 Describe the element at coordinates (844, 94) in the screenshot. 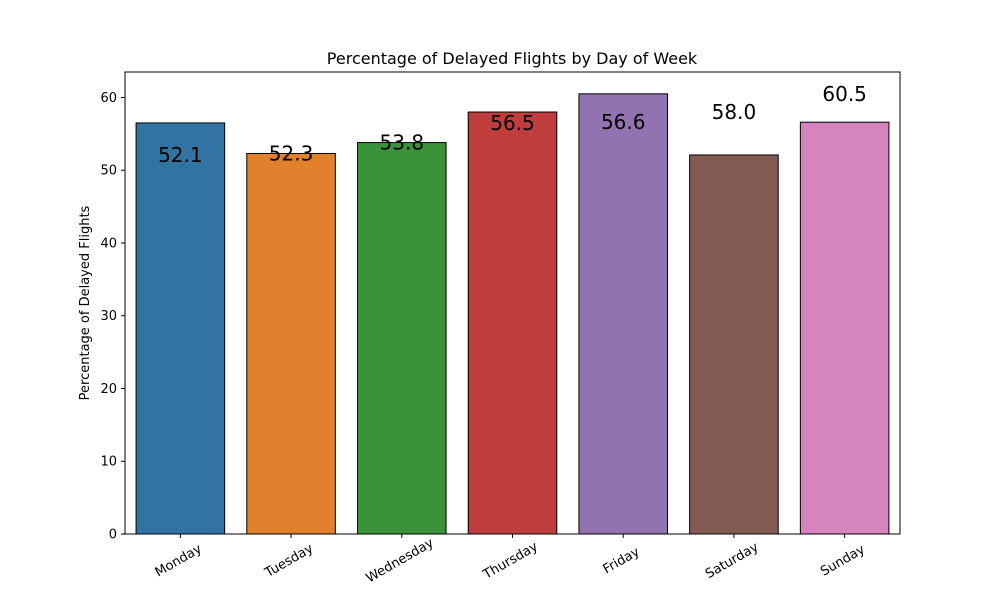

I see `data-label-sunday: 60.5` at that location.